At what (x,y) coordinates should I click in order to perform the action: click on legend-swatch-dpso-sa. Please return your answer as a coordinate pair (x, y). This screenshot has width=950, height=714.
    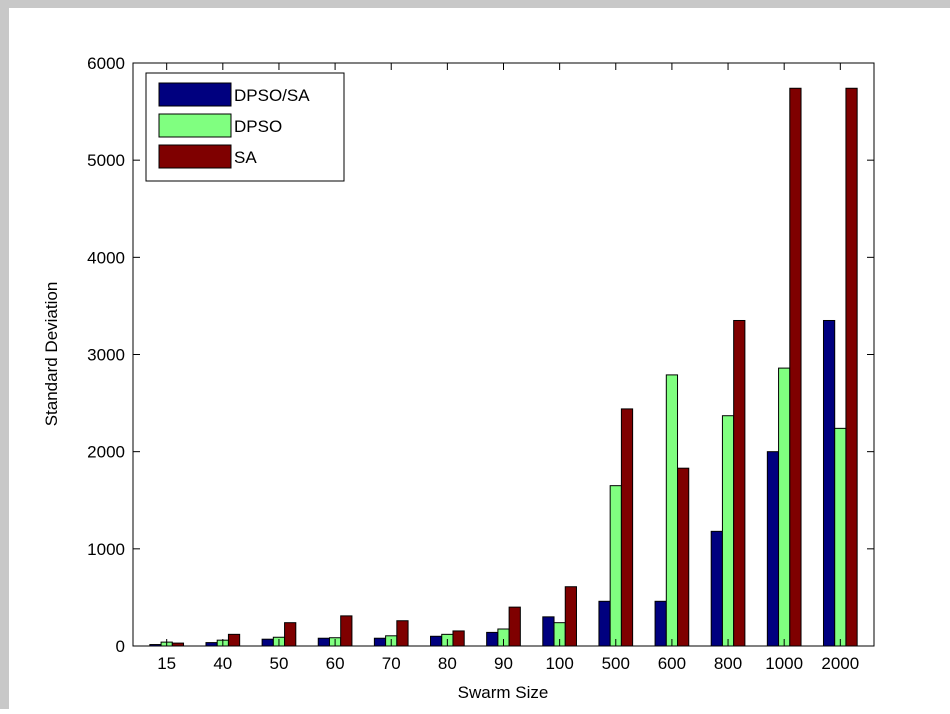
    Looking at the image, I should click on (195, 94).